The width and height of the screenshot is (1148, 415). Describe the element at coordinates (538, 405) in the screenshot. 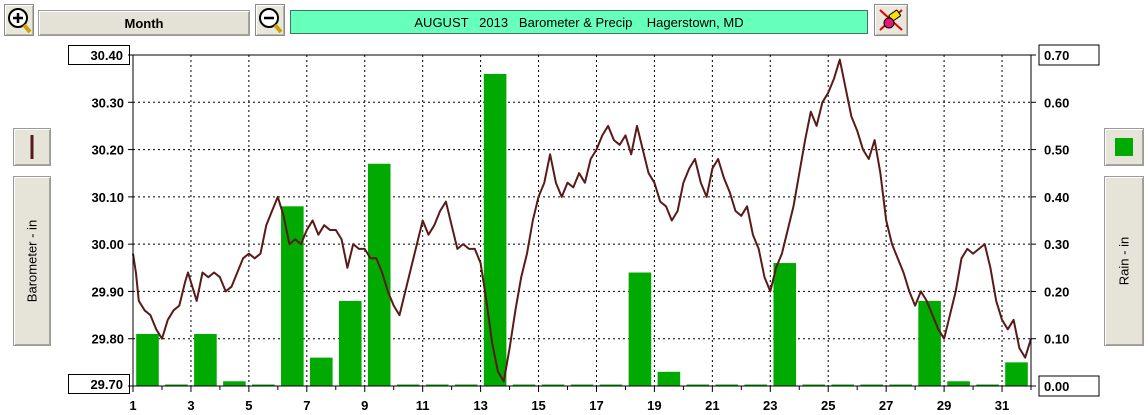

I see `x-tick-label: 15` at that location.